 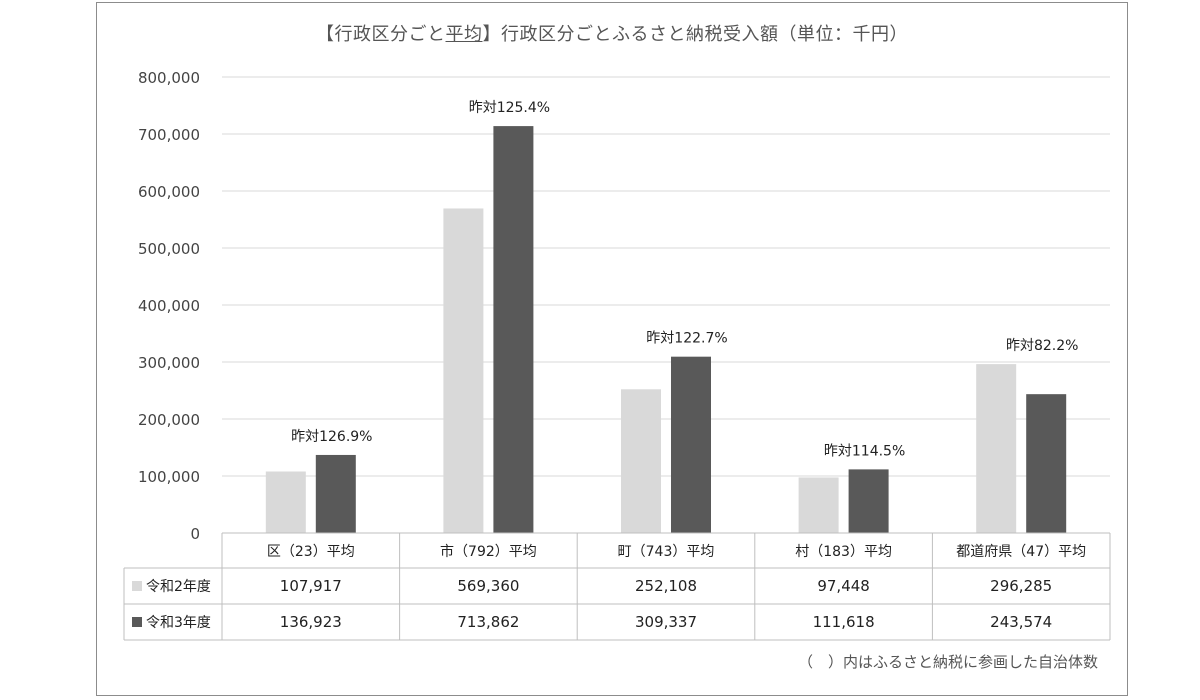 What do you see at coordinates (381, 34) in the screenshot?
I see `title-prefix: 【行政区分ごと` at bounding box center [381, 34].